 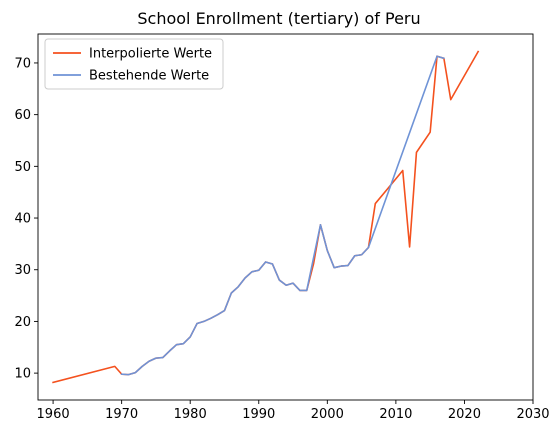 I want to click on legend: Interpolierte Werte Bestehende Werte, so click(x=134, y=64).